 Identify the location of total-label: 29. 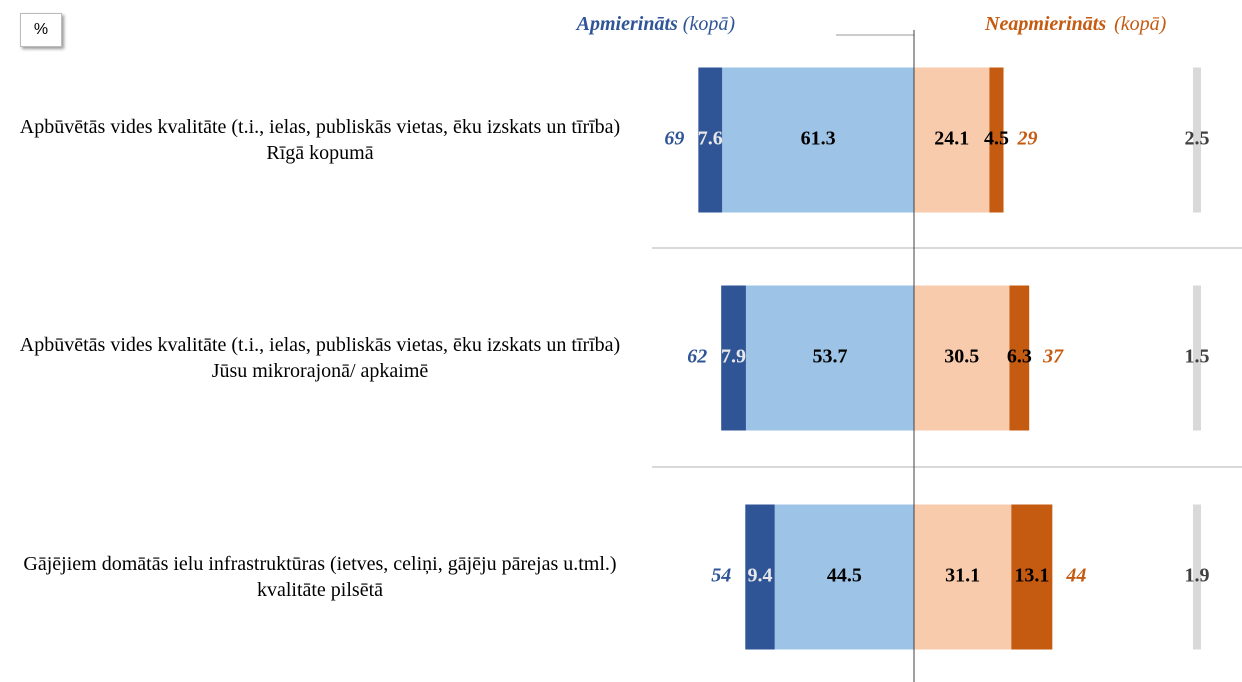
(1027, 139).